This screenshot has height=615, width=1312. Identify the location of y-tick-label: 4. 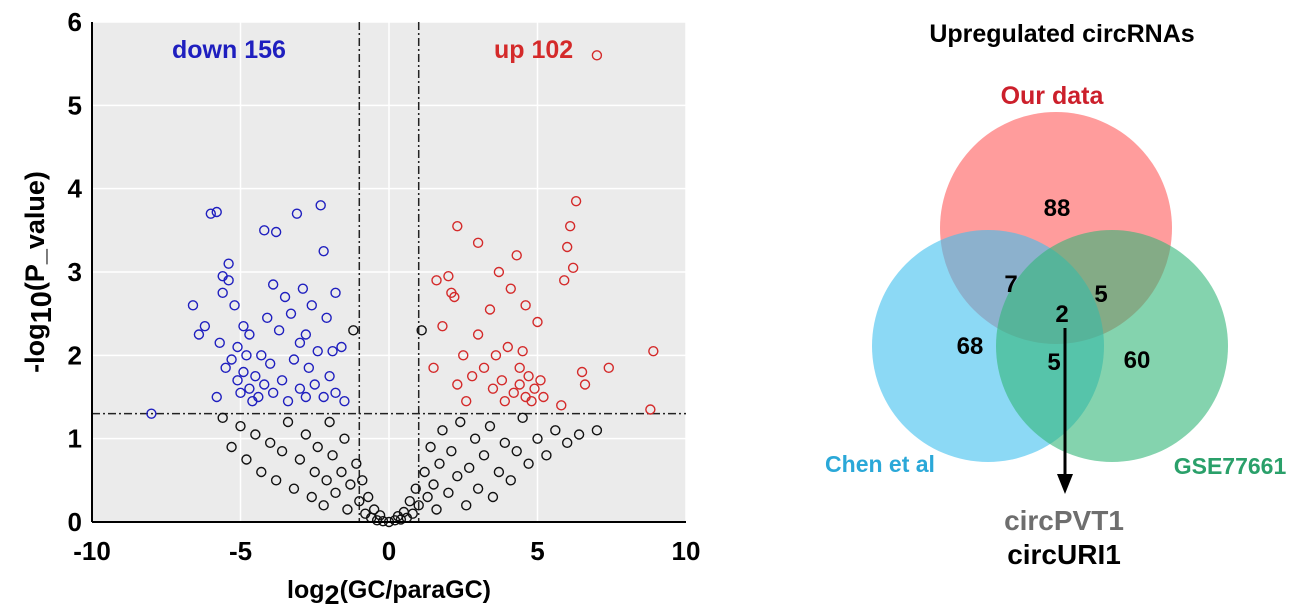
(75, 189).